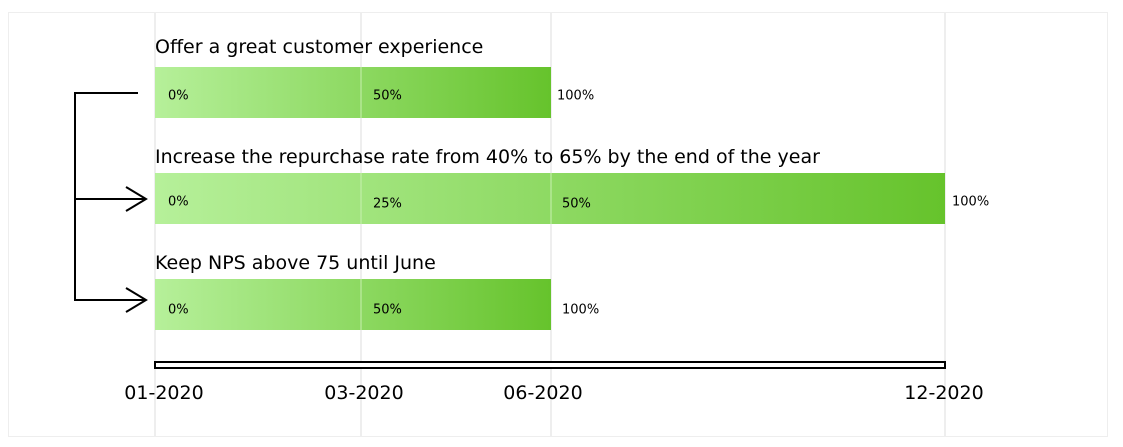 The height and width of the screenshot is (447, 1123). I want to click on progress-label: 25%, so click(387, 204).